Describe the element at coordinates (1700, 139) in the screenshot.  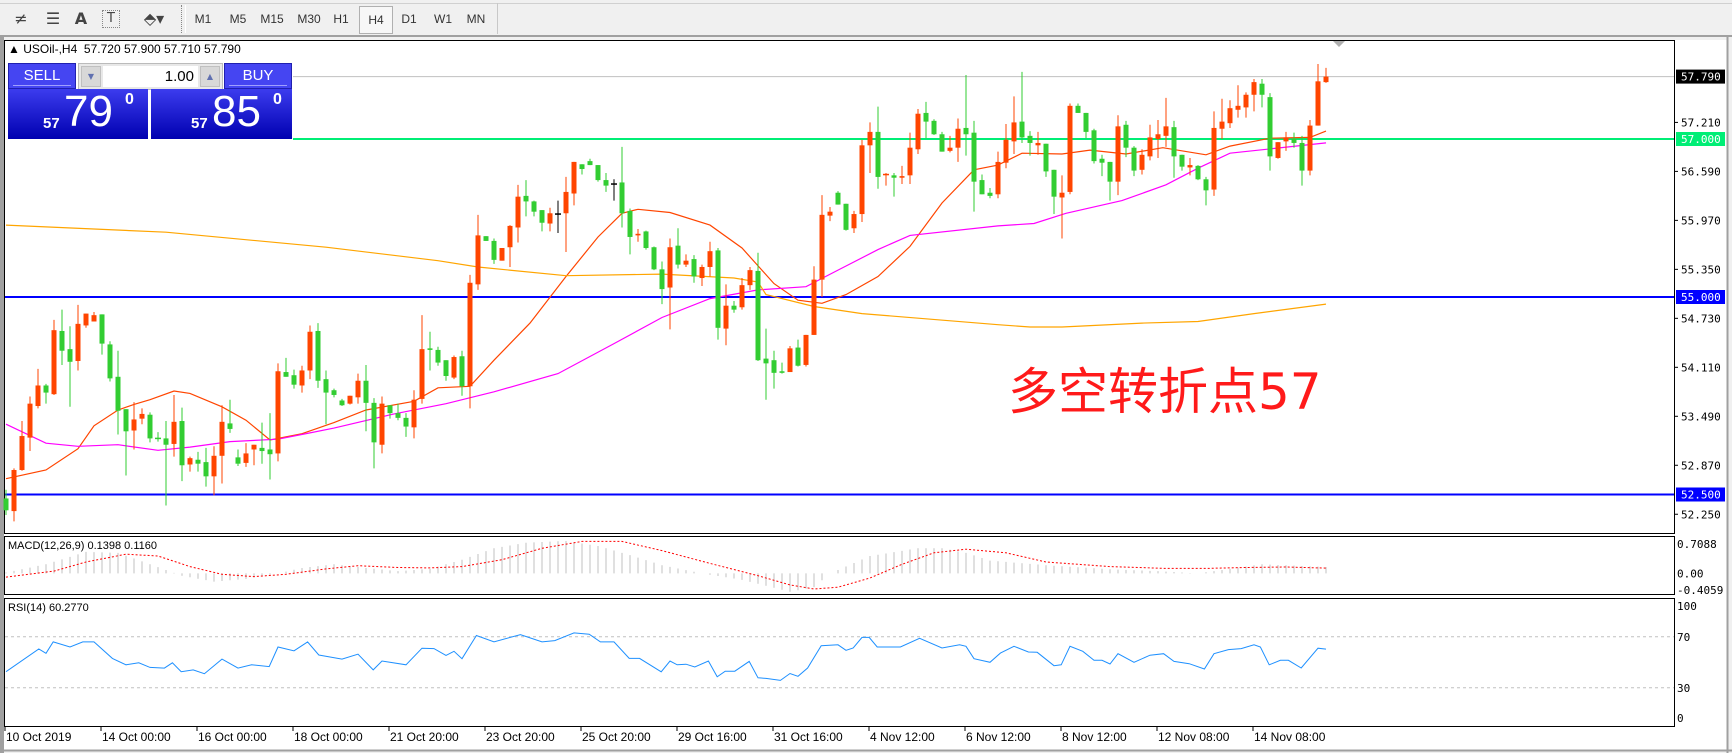
I see `price-badge-57.000` at that location.